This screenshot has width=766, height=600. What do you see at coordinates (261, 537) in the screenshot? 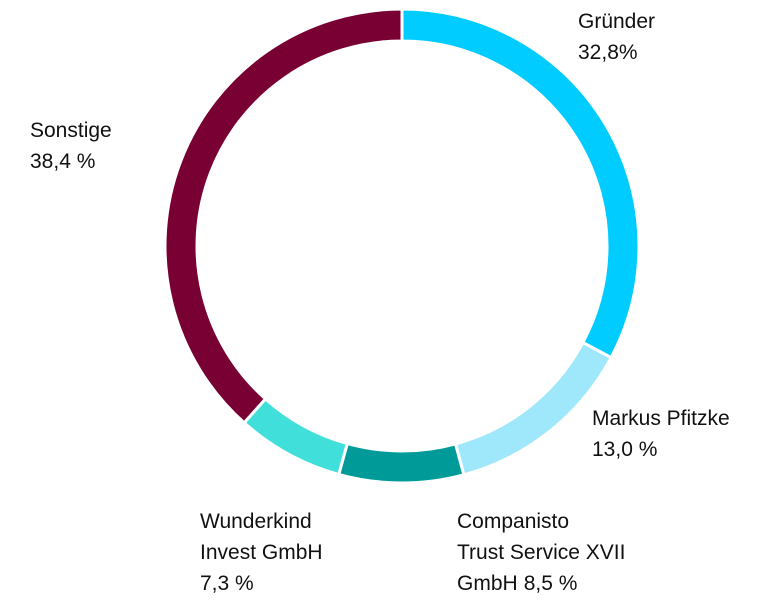
I see `segment-label: Wunderkind Invest GmbH` at bounding box center [261, 537].